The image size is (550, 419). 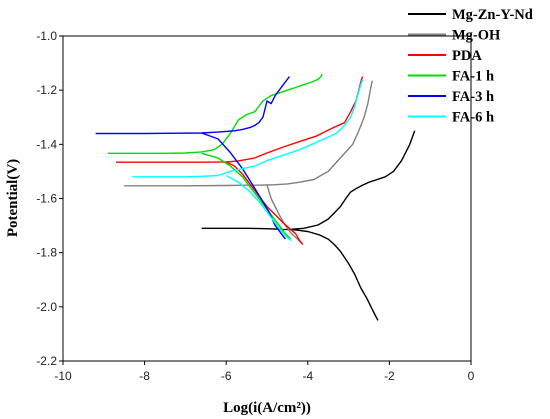 I want to click on legend-label-mg-zn-y-nd: Mg-Zn-Y-Nd, so click(x=492, y=15).